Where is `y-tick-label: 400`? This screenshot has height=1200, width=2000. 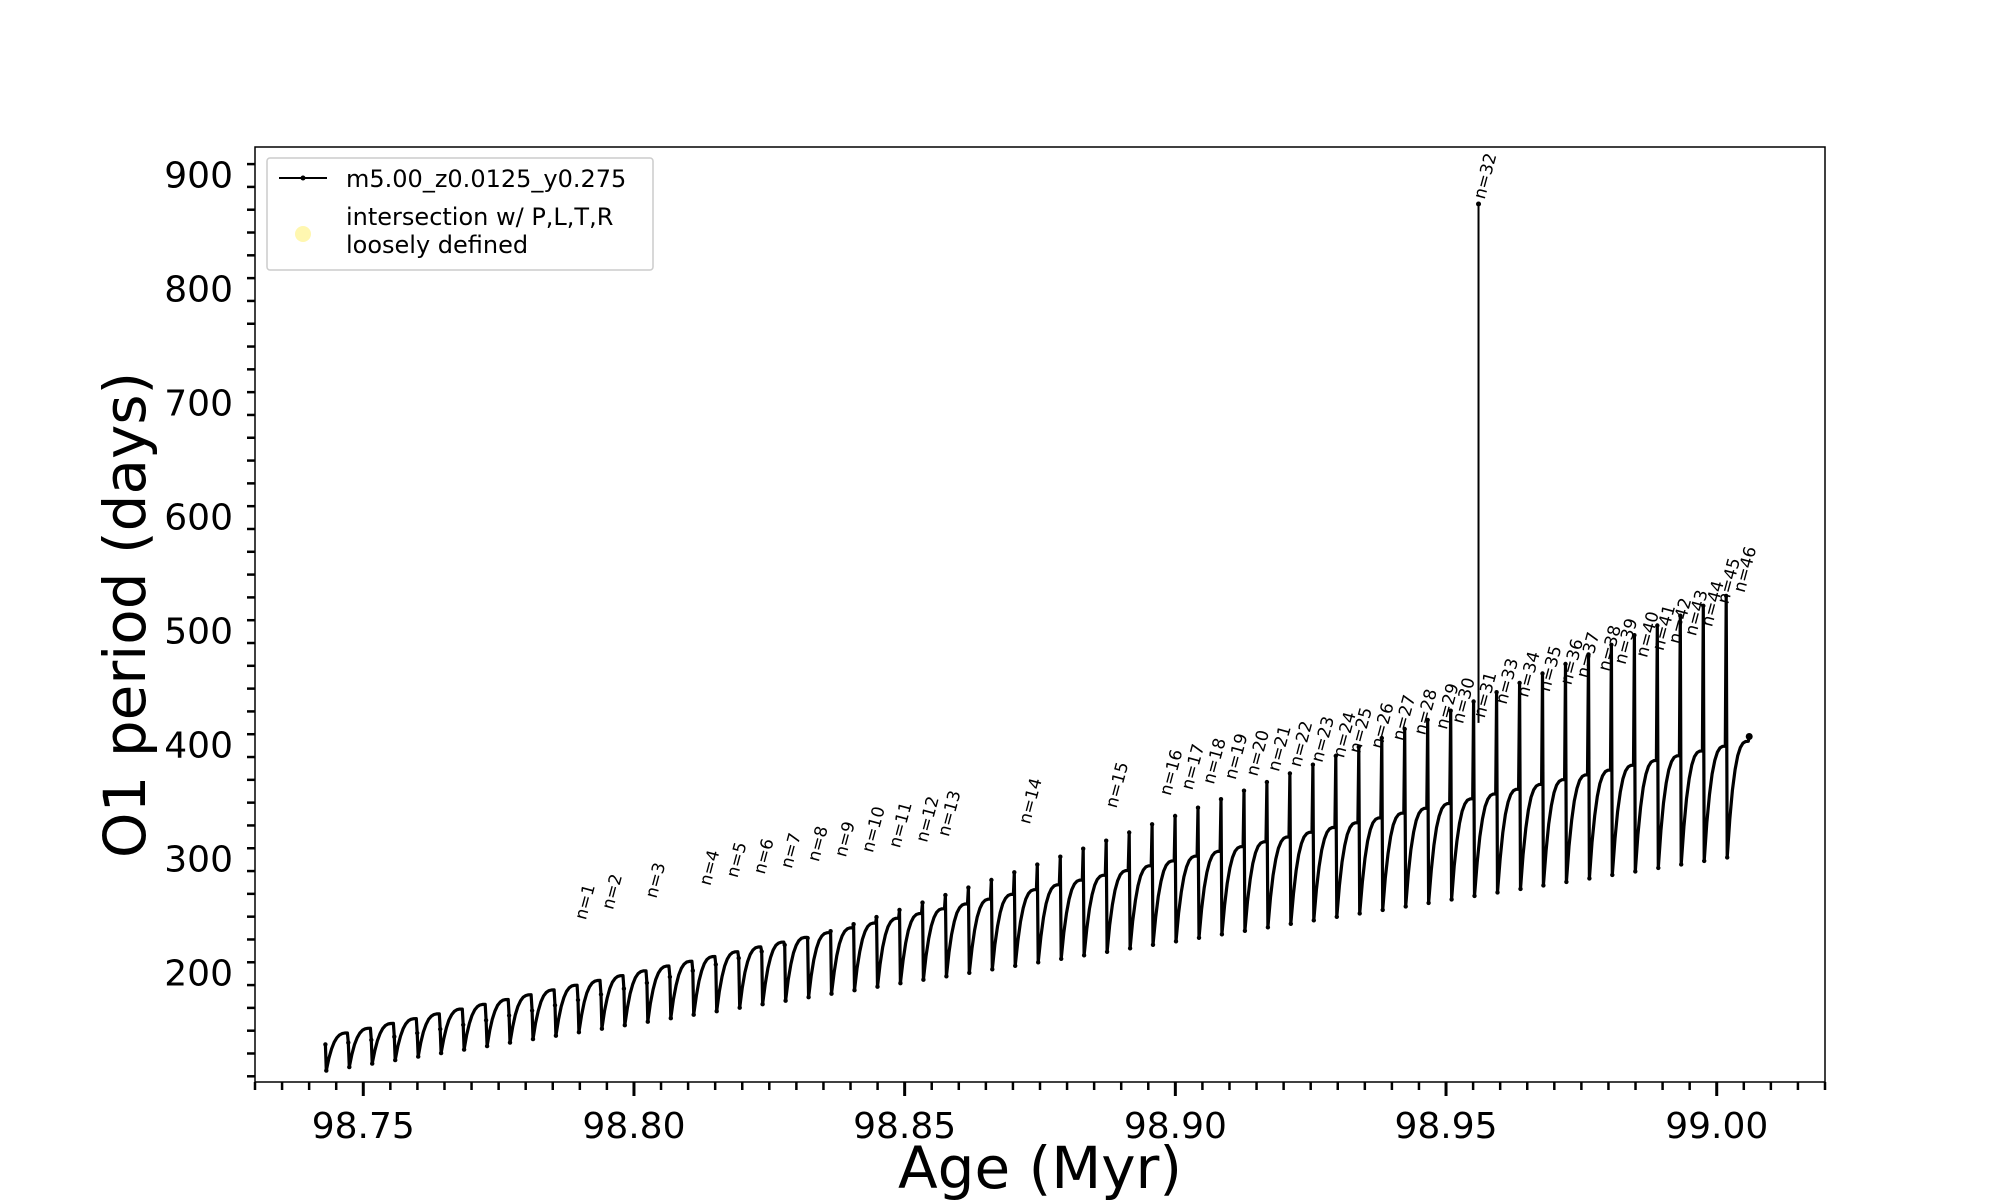
y-tick-label: 400 is located at coordinates (198, 746).